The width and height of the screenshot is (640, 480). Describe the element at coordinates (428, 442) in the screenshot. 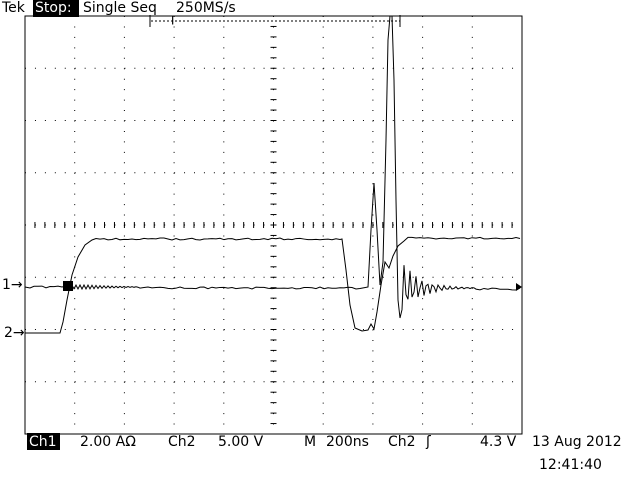

I see `trigger-slope: ʃ` at that location.